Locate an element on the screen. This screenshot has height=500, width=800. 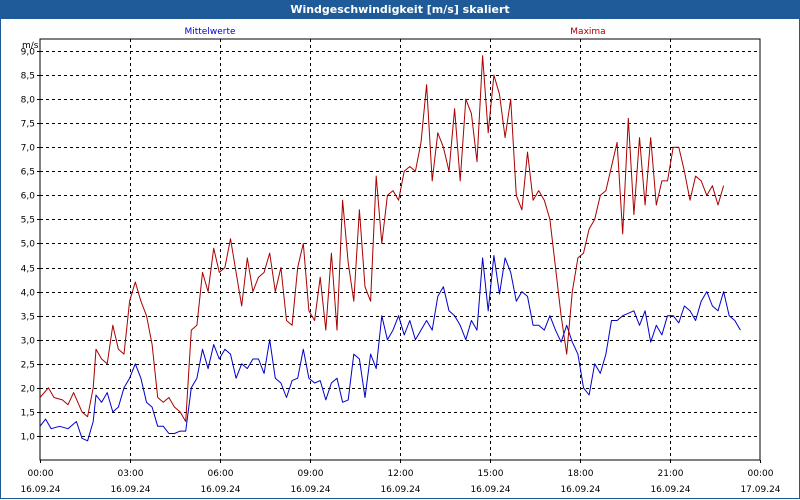
y-tick-label: 7,0 is located at coordinates (28, 149).